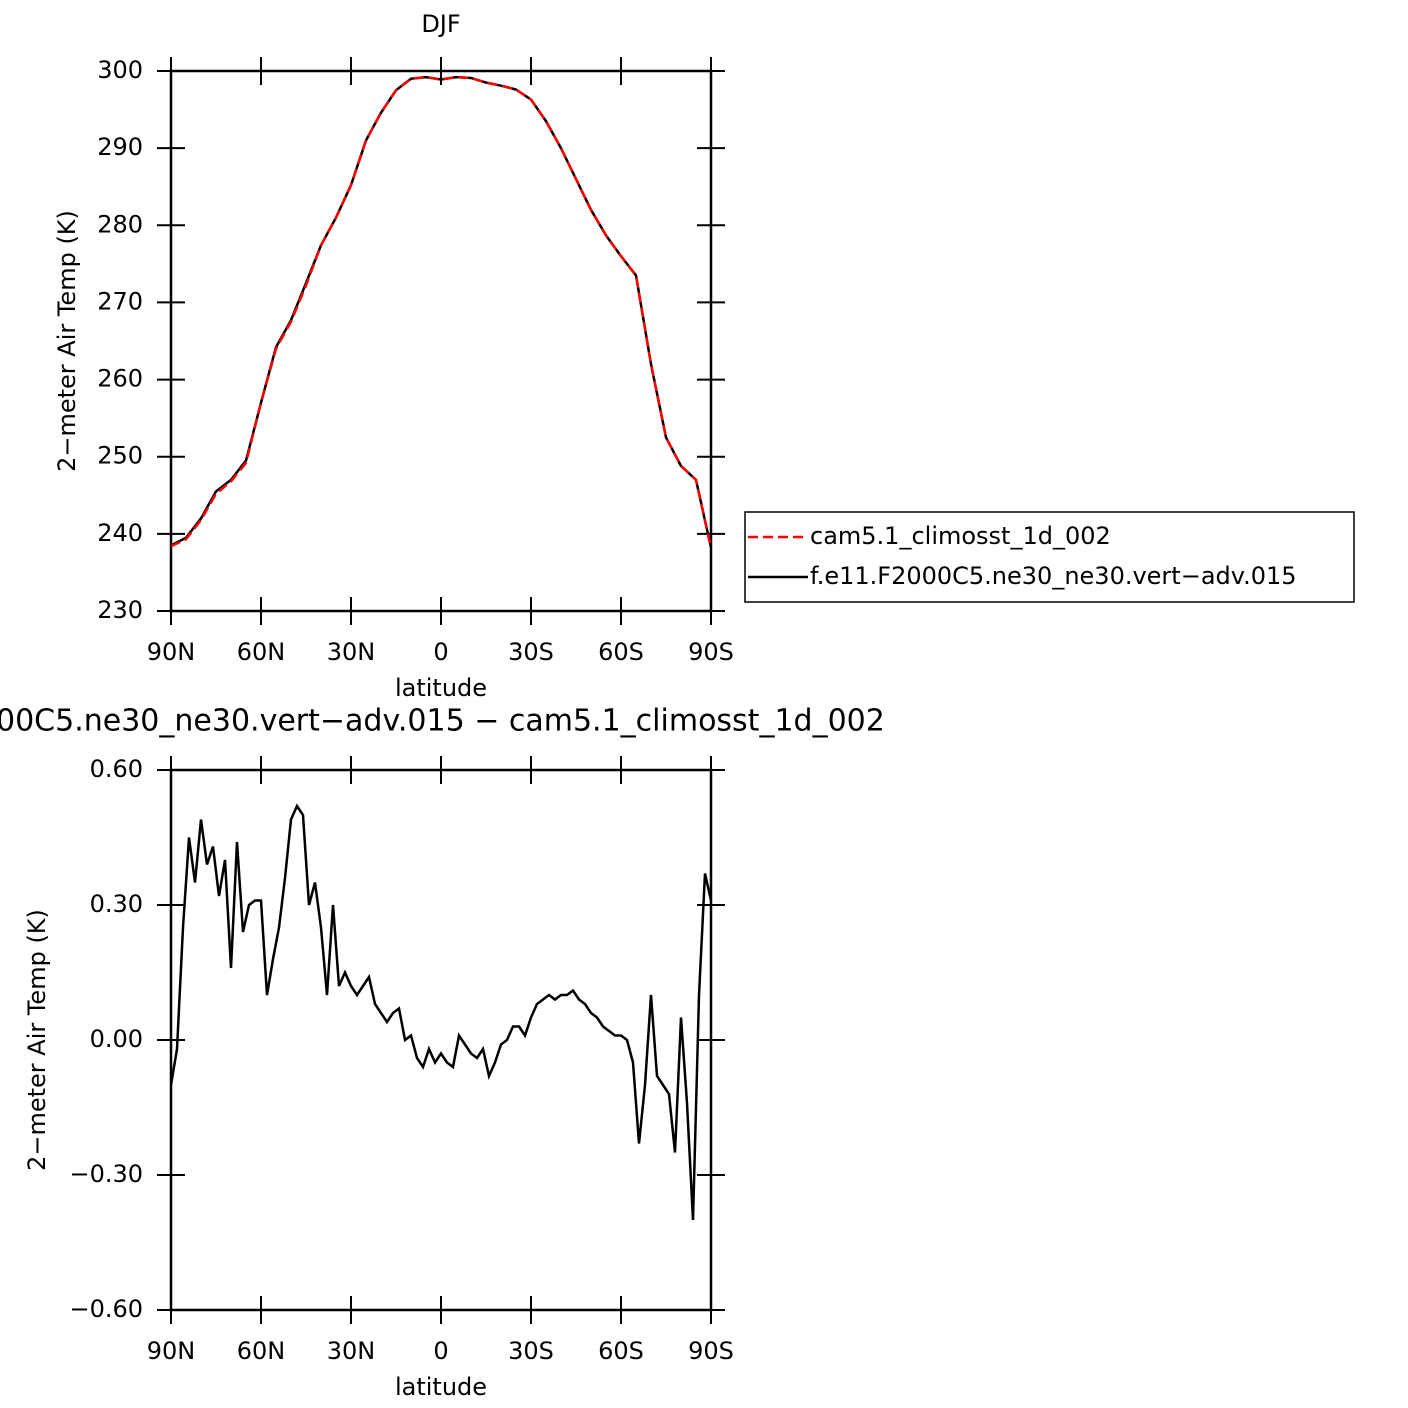 The height and width of the screenshot is (1408, 1408). Describe the element at coordinates (1049, 557) in the screenshot. I see `legend-box` at that location.